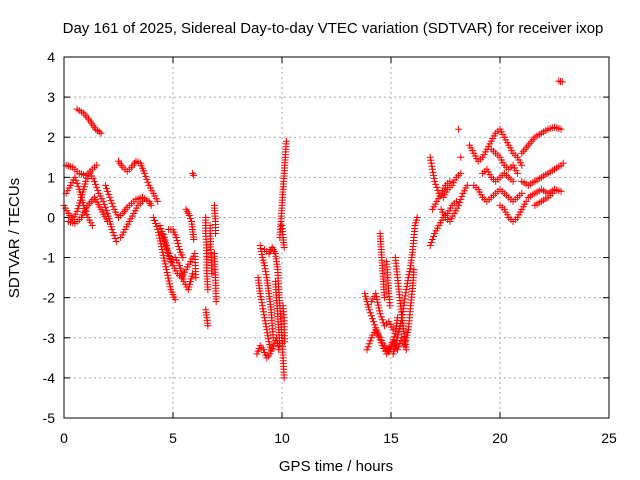 This screenshot has height=480, width=640. What do you see at coordinates (173, 438) in the screenshot?
I see `x-tick-label: 5` at bounding box center [173, 438].